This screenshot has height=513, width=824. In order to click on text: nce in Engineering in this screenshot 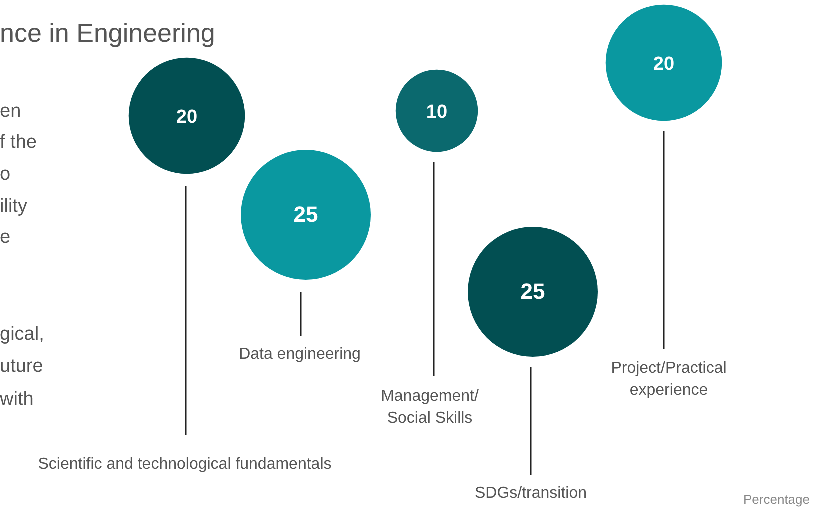, I will do `click(108, 33)`.